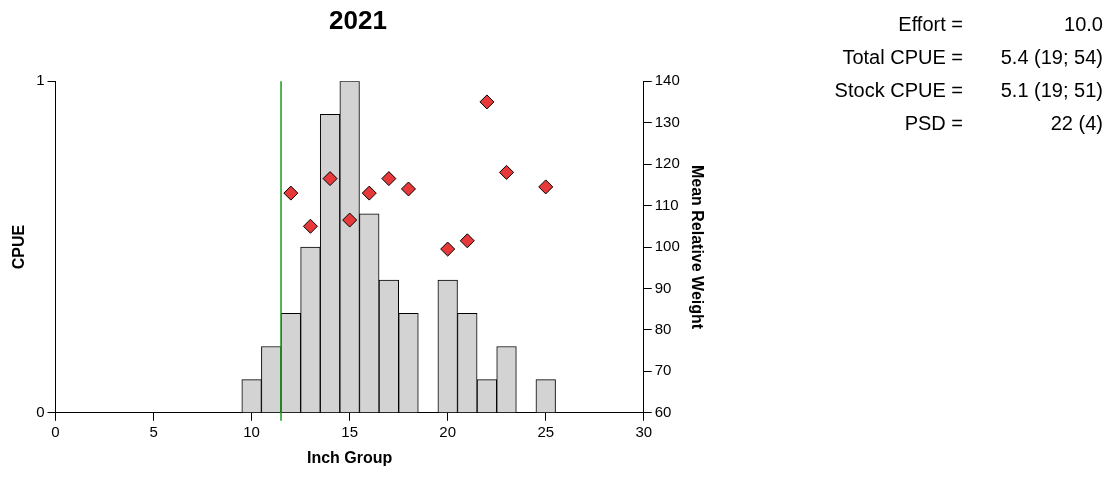 Image resolution: width=1110 pixels, height=478 pixels. What do you see at coordinates (697, 247) in the screenshot?
I see `y2-axis-title: Mean Relative Weight` at bounding box center [697, 247].